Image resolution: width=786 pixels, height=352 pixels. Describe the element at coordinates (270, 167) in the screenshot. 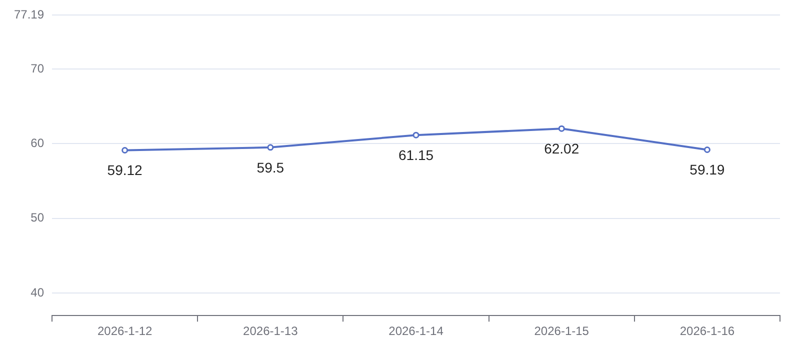

I see `data-label: 59.5` at that location.